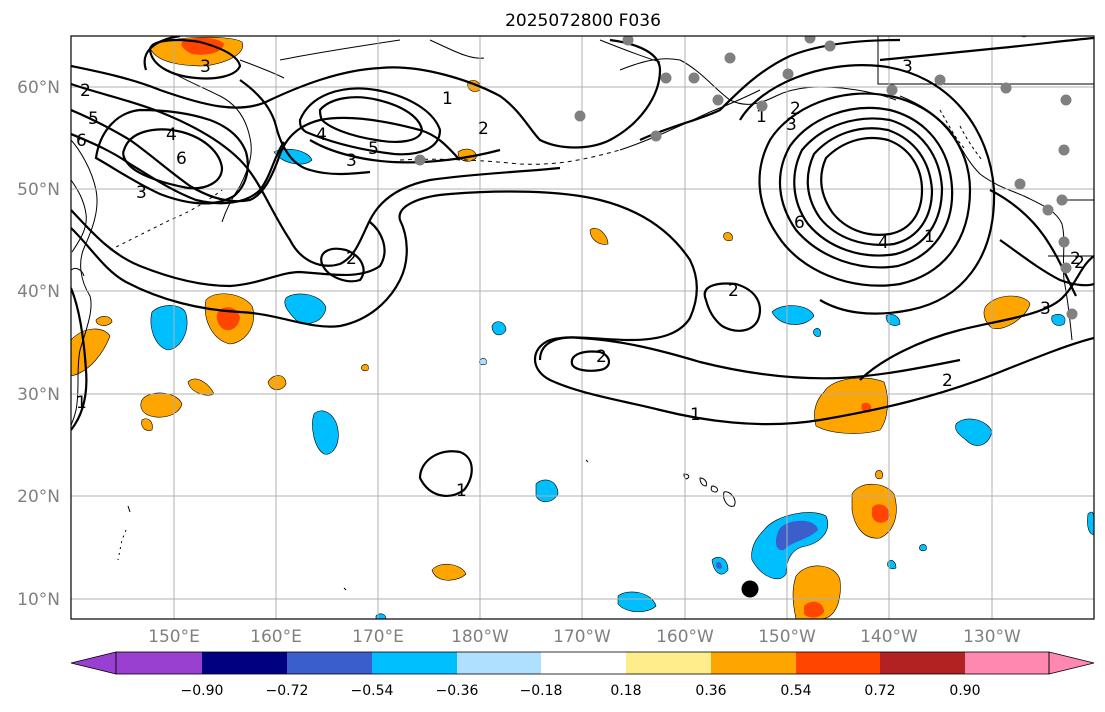  Describe the element at coordinates (889, 637) in the screenshot. I see `lon-label: 140°W` at that location.